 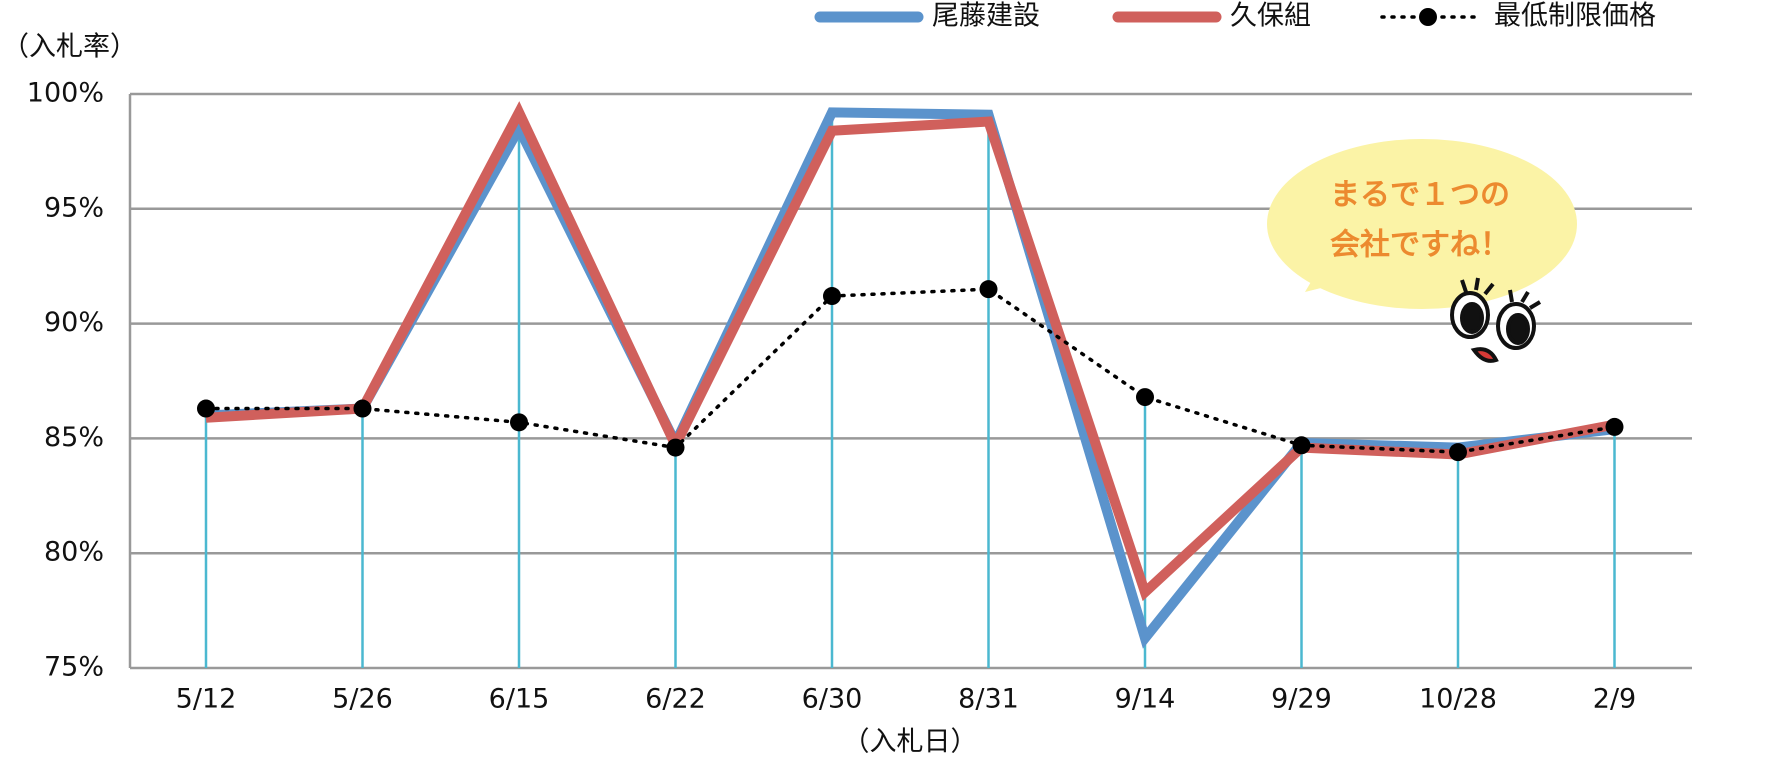 What do you see at coordinates (65, 93) in the screenshot?
I see `y-tick-label: 100%` at bounding box center [65, 93].